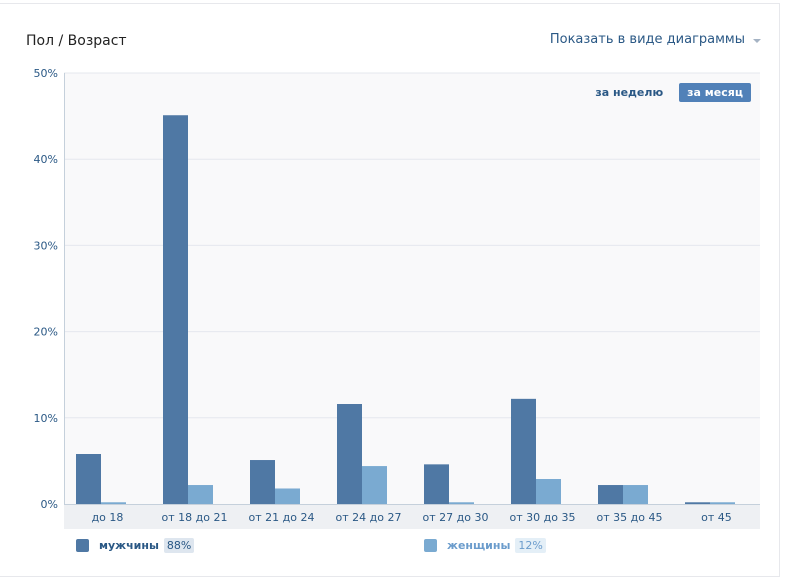  What do you see at coordinates (108, 517) in the screenshot?
I see `x-tick-label: до 18` at bounding box center [108, 517].